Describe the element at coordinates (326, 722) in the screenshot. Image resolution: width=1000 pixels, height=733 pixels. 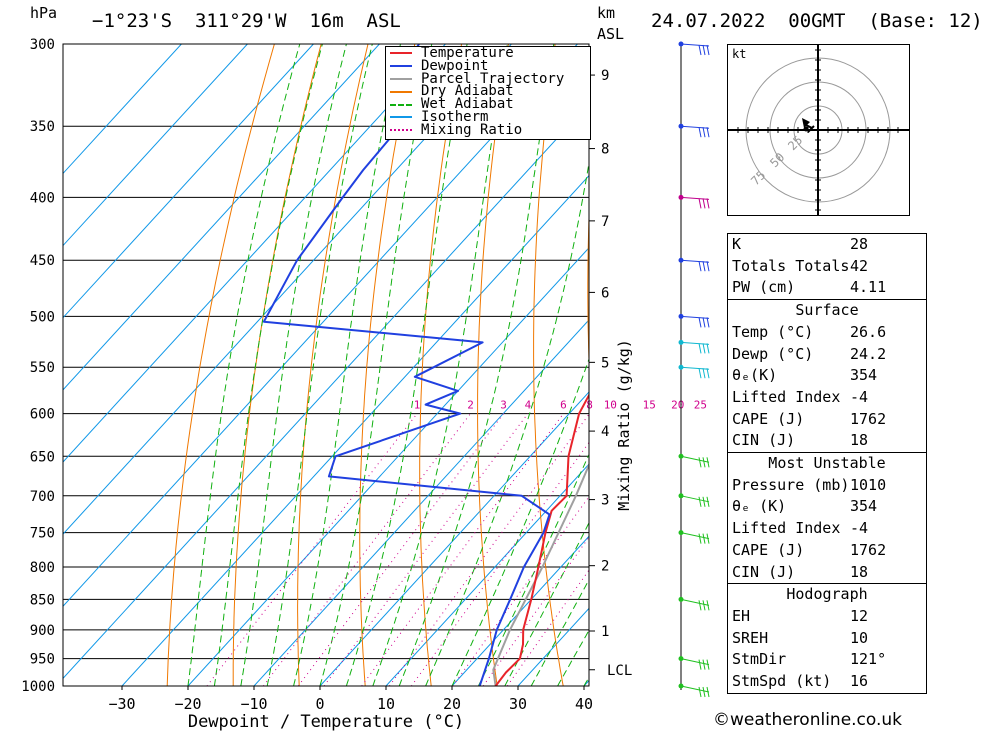
I see `x-axis-label: Dewpoint / Temperature (°C)` at that location.